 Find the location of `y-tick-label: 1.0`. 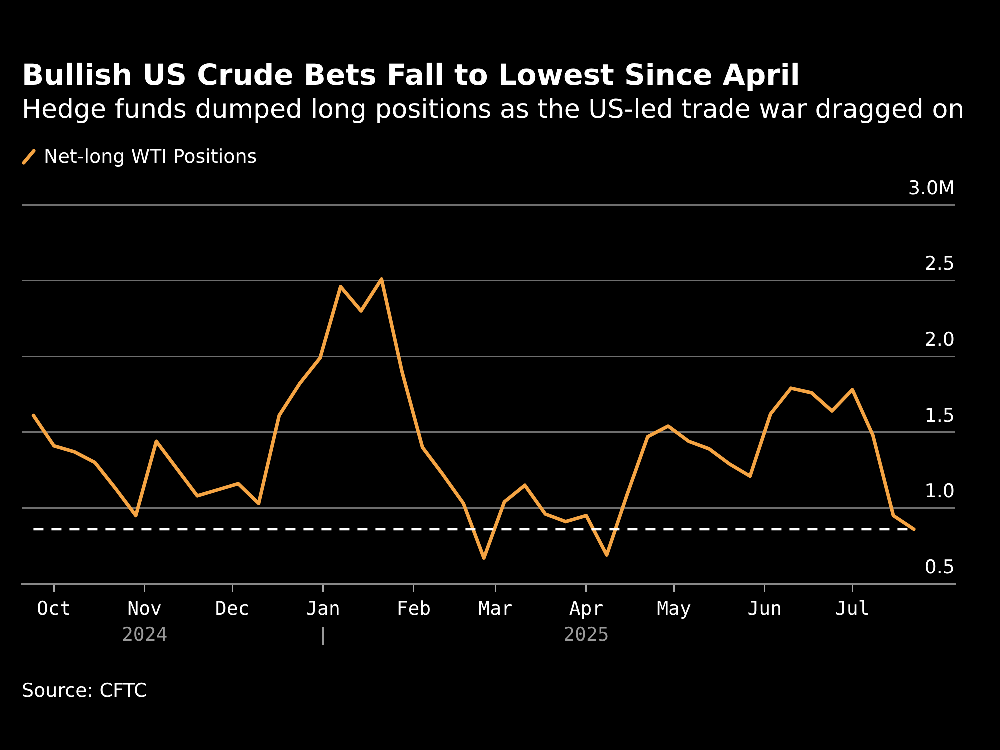

y-tick-label: 1.0 is located at coordinates (939, 491).